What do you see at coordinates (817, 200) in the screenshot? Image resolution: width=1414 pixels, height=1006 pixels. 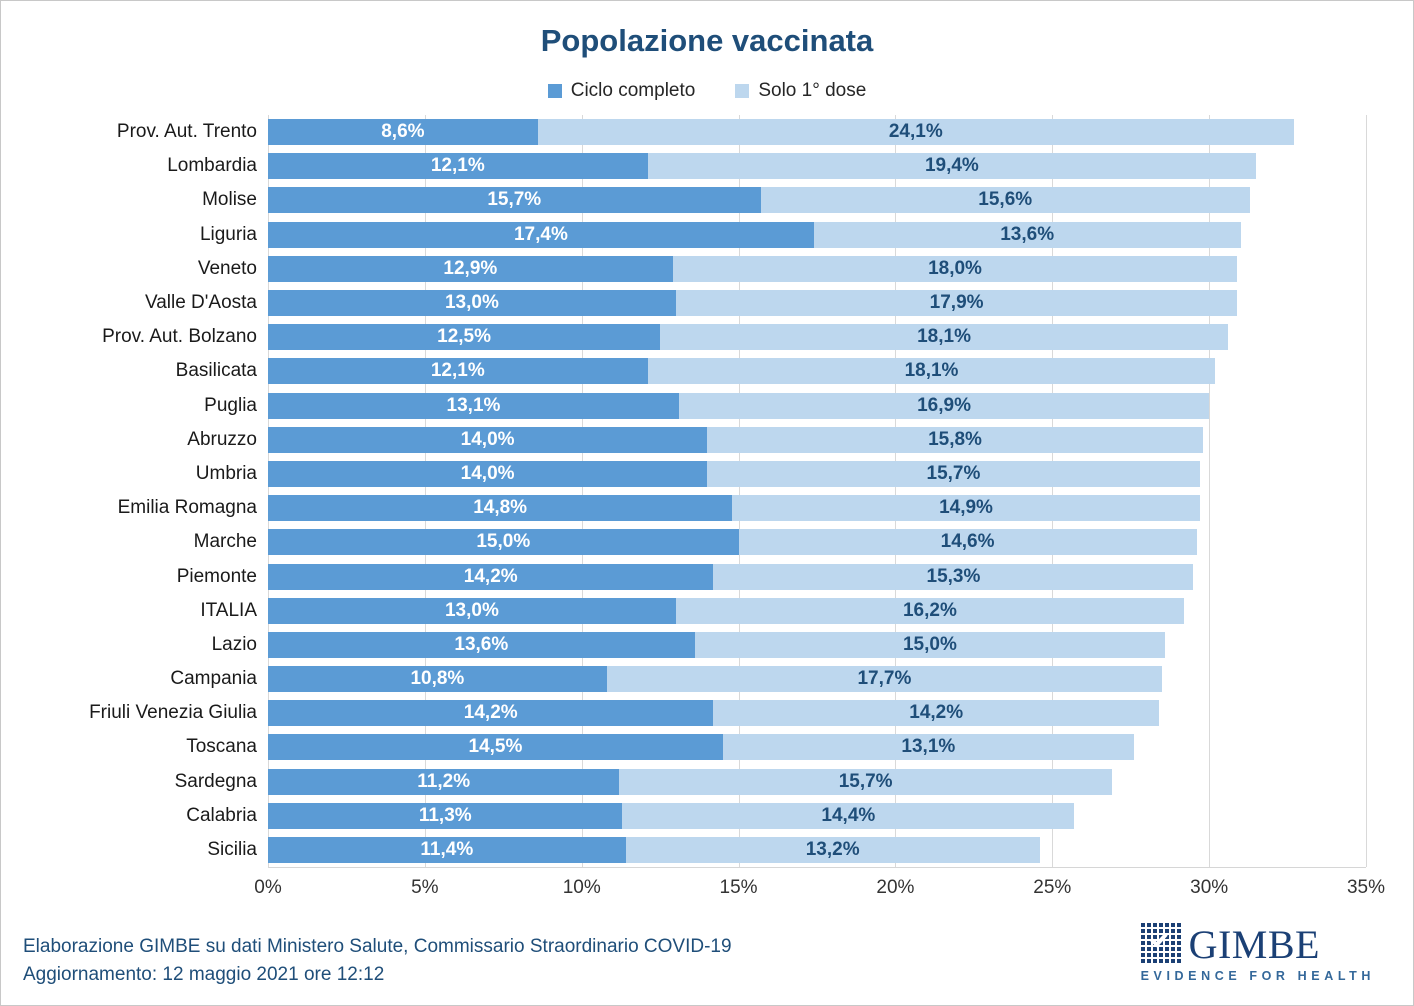 I see `stacked-bar: 15,7% 15,6%` at bounding box center [817, 200].